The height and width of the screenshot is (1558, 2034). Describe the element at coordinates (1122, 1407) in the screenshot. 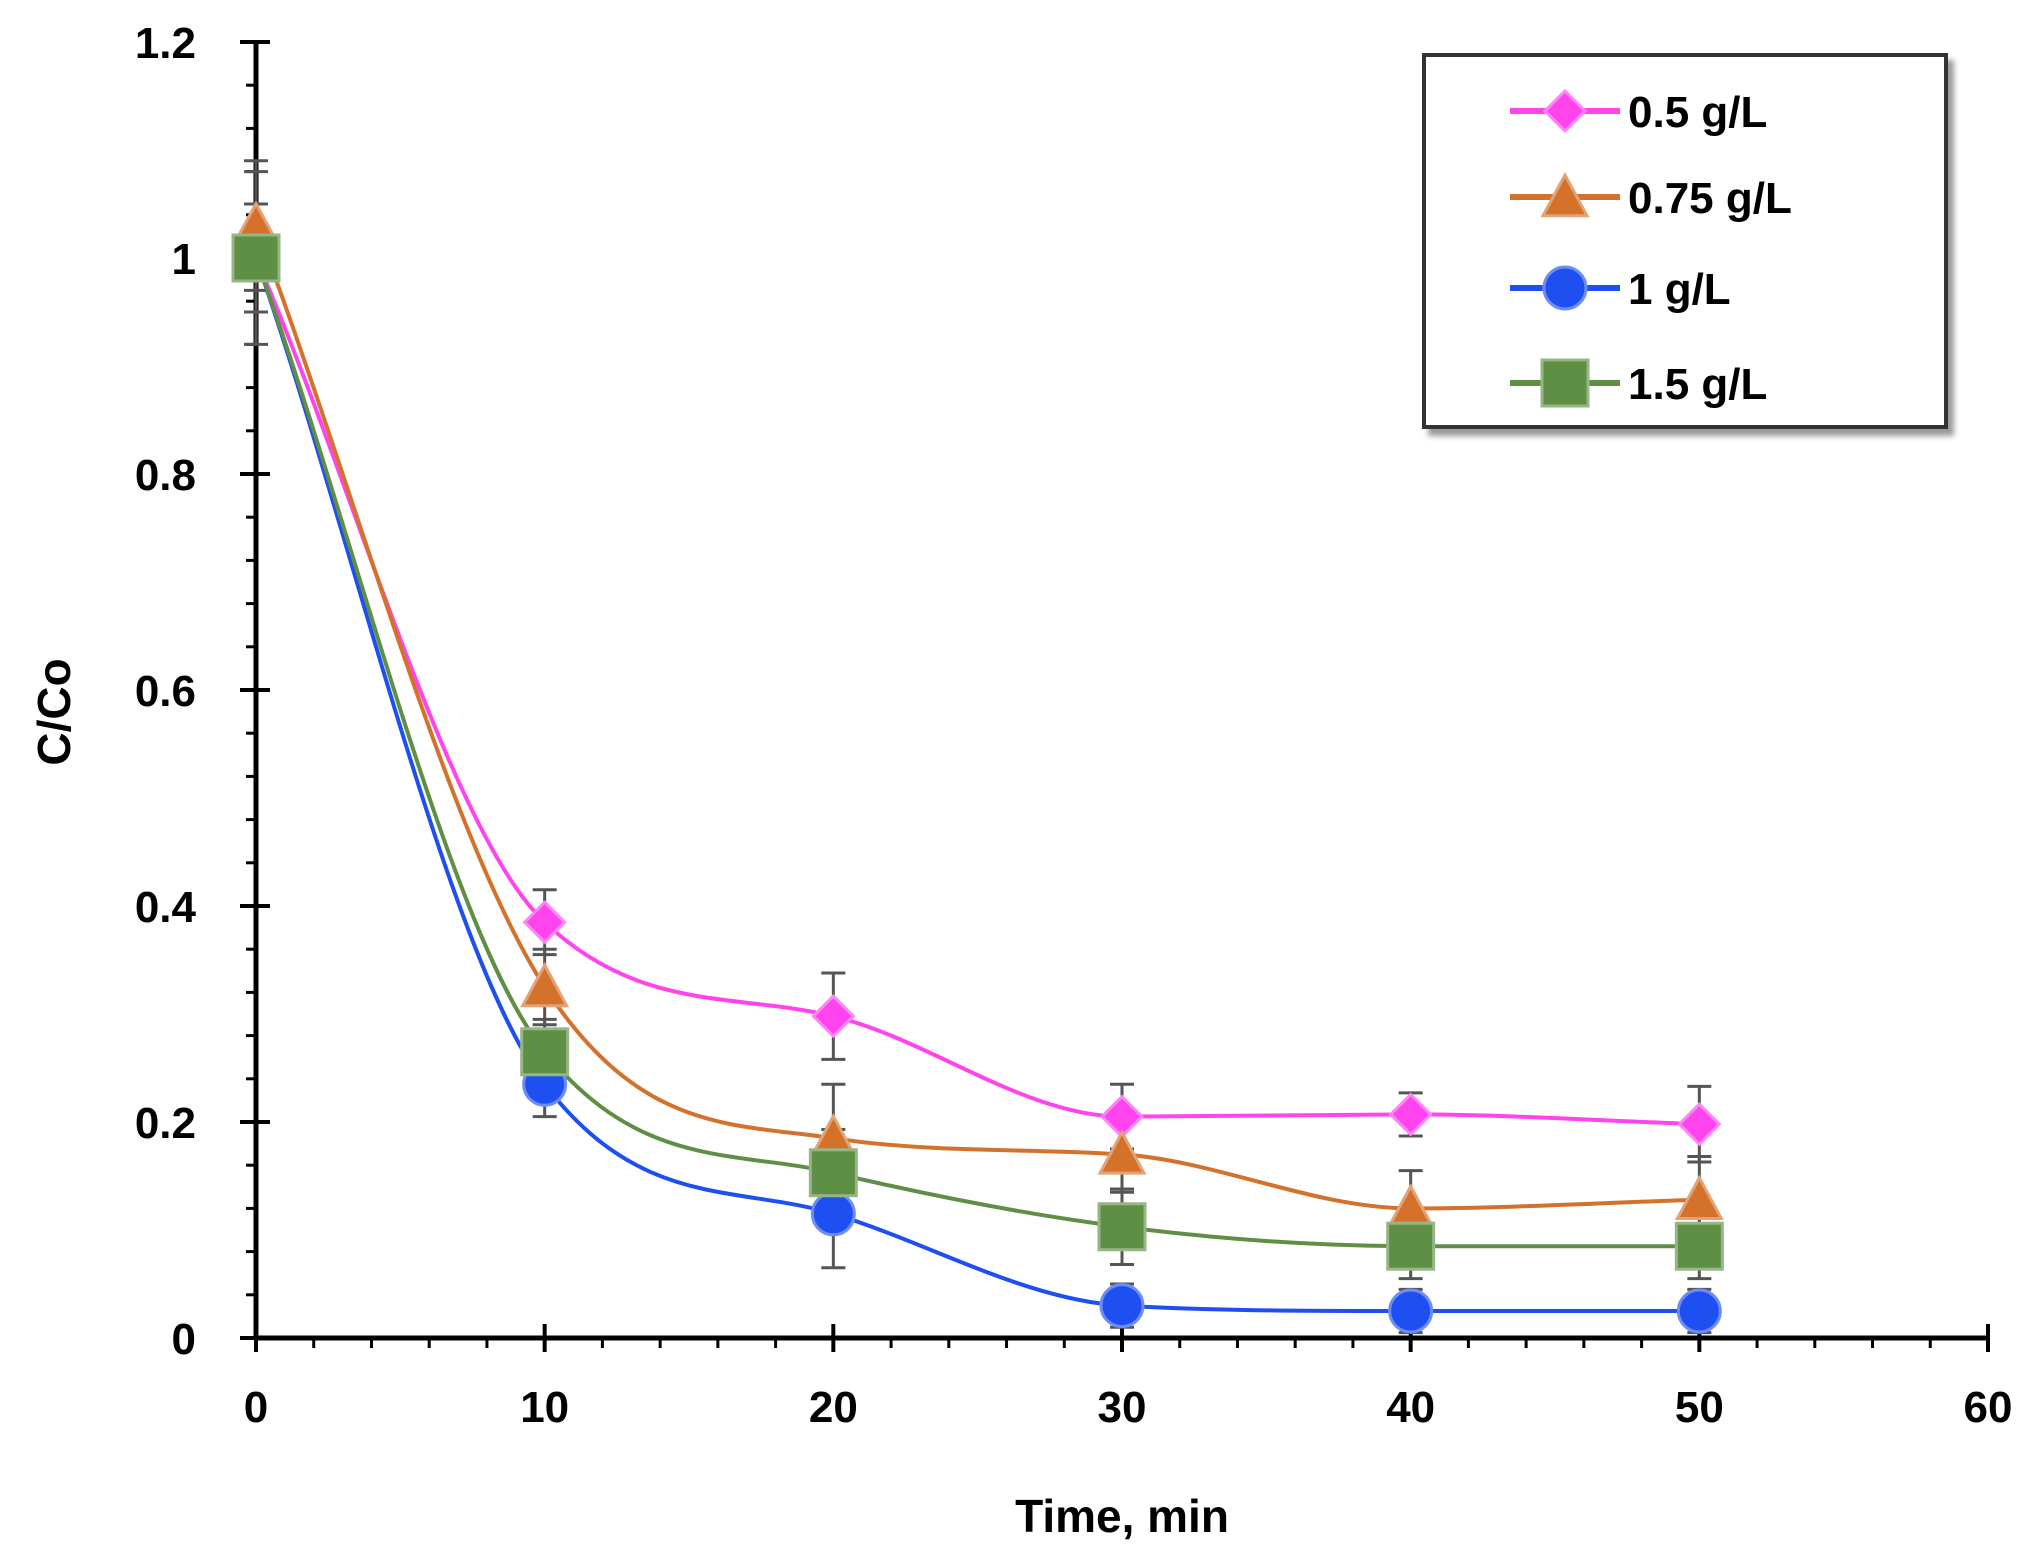

I see `x-tick-label: 30` at that location.